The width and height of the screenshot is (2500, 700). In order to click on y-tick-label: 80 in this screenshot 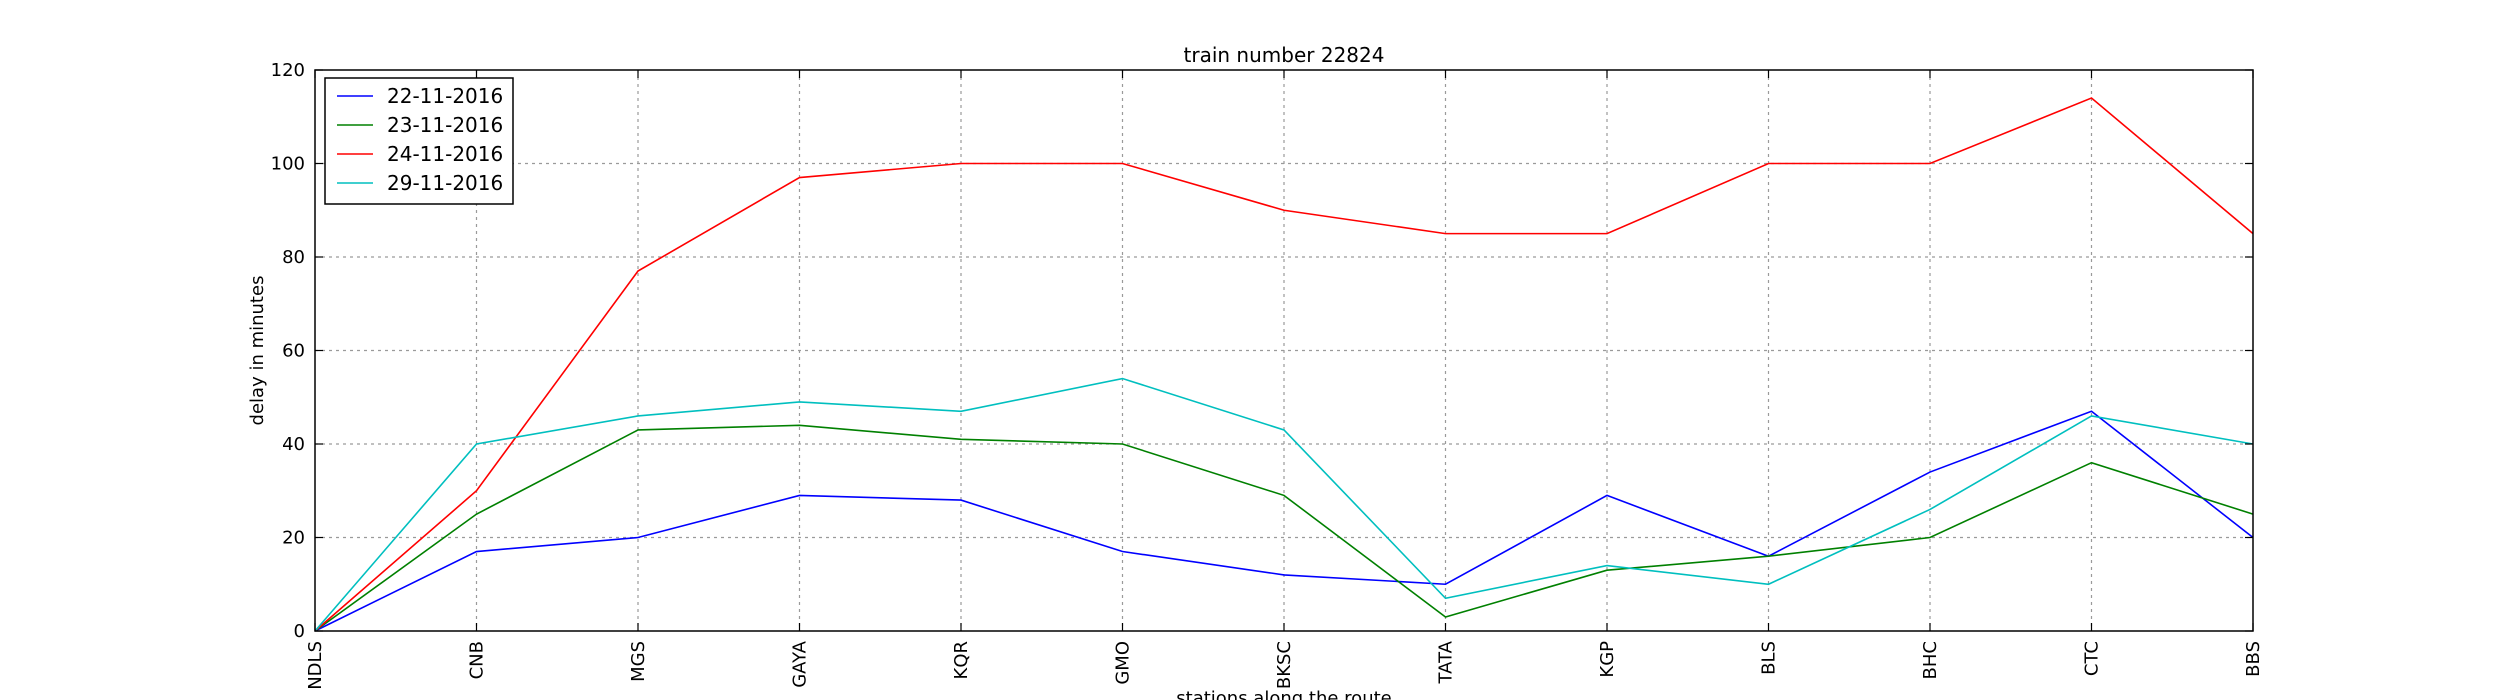, I will do `click(293, 257)`.